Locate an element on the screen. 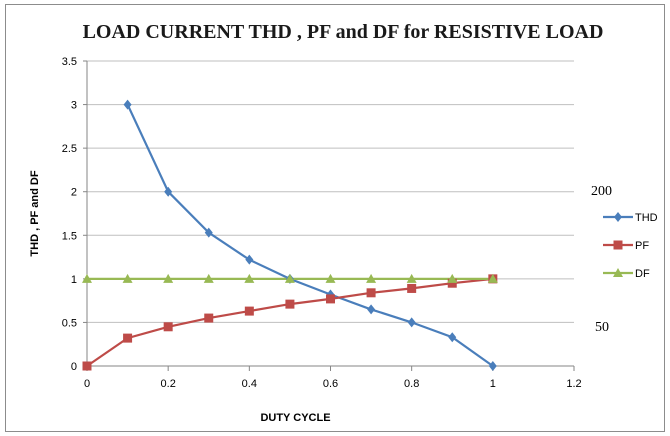 The width and height of the screenshot is (670, 436). x-tick-label: 0.6 is located at coordinates (330, 384).